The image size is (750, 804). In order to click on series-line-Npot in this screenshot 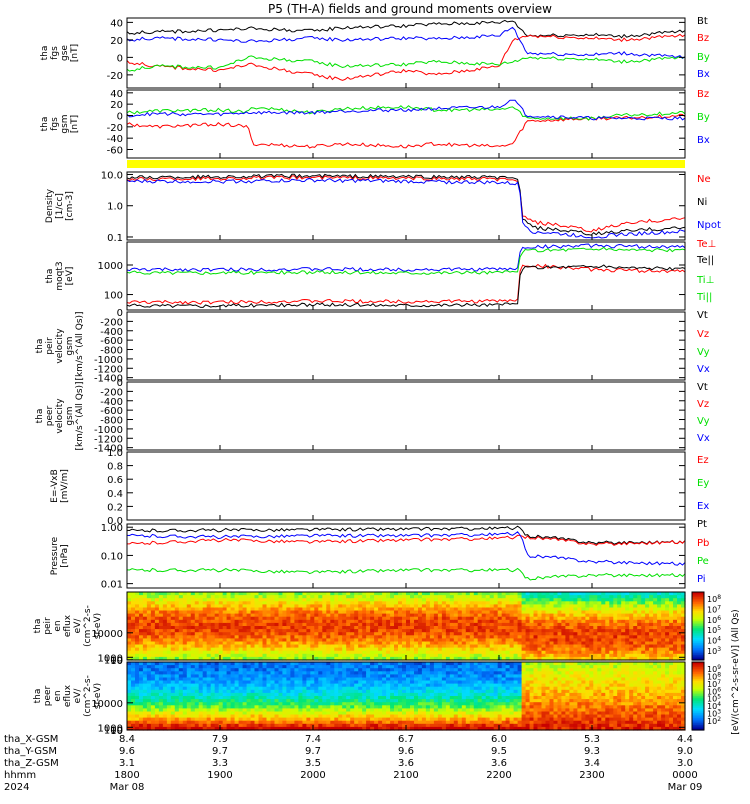, I will do `click(406, 209)`.